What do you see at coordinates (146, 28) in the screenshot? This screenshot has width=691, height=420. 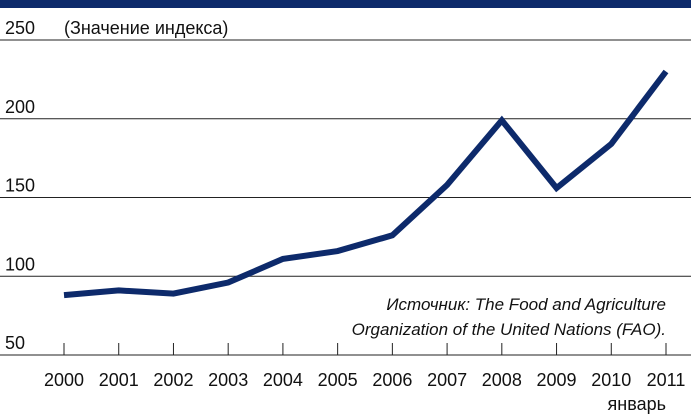 I see `y-axis-label: (Значение индекса)` at bounding box center [146, 28].